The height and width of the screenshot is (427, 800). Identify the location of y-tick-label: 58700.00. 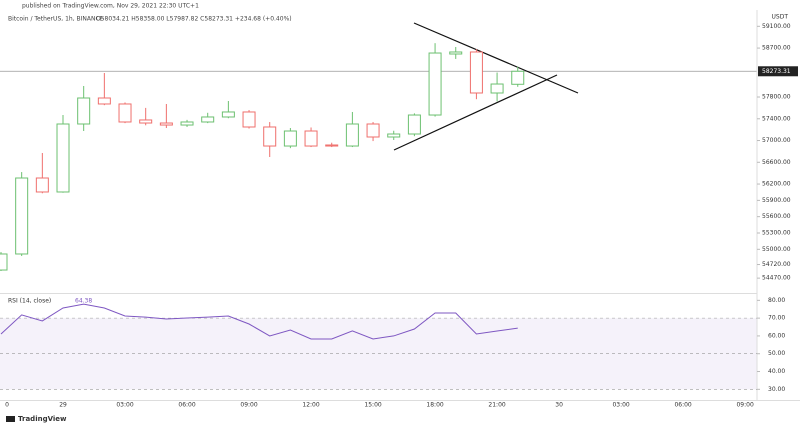
(776, 48).